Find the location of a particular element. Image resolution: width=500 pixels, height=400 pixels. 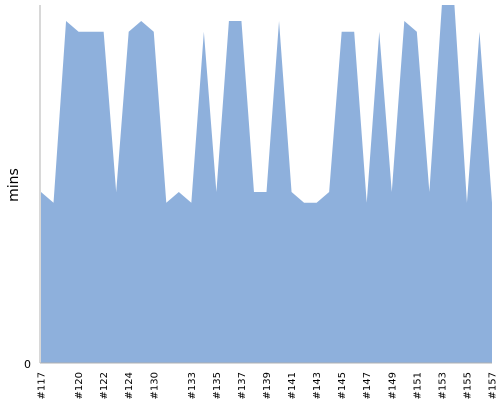

x-tick-label: #133 is located at coordinates (192, 385).